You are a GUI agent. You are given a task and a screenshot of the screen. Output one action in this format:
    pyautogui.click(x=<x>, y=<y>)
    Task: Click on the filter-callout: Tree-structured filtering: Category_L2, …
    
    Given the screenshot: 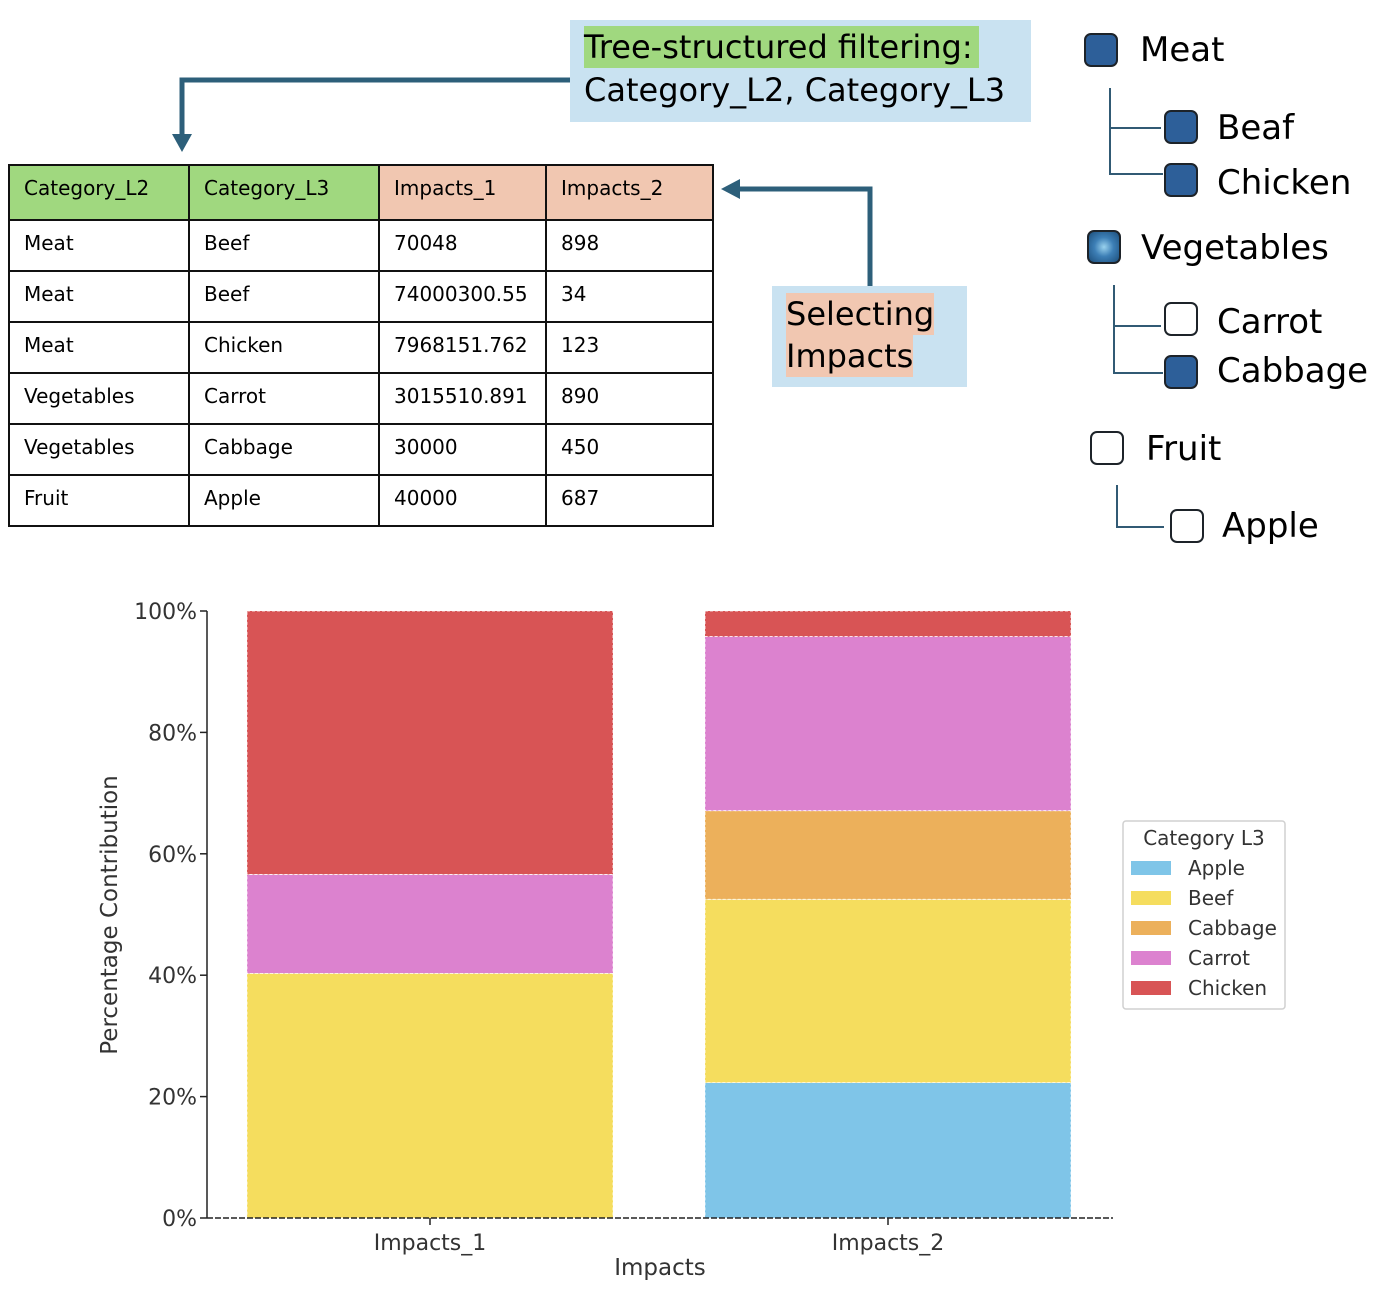 What is the action you would take?
    pyautogui.click(x=800, y=71)
    